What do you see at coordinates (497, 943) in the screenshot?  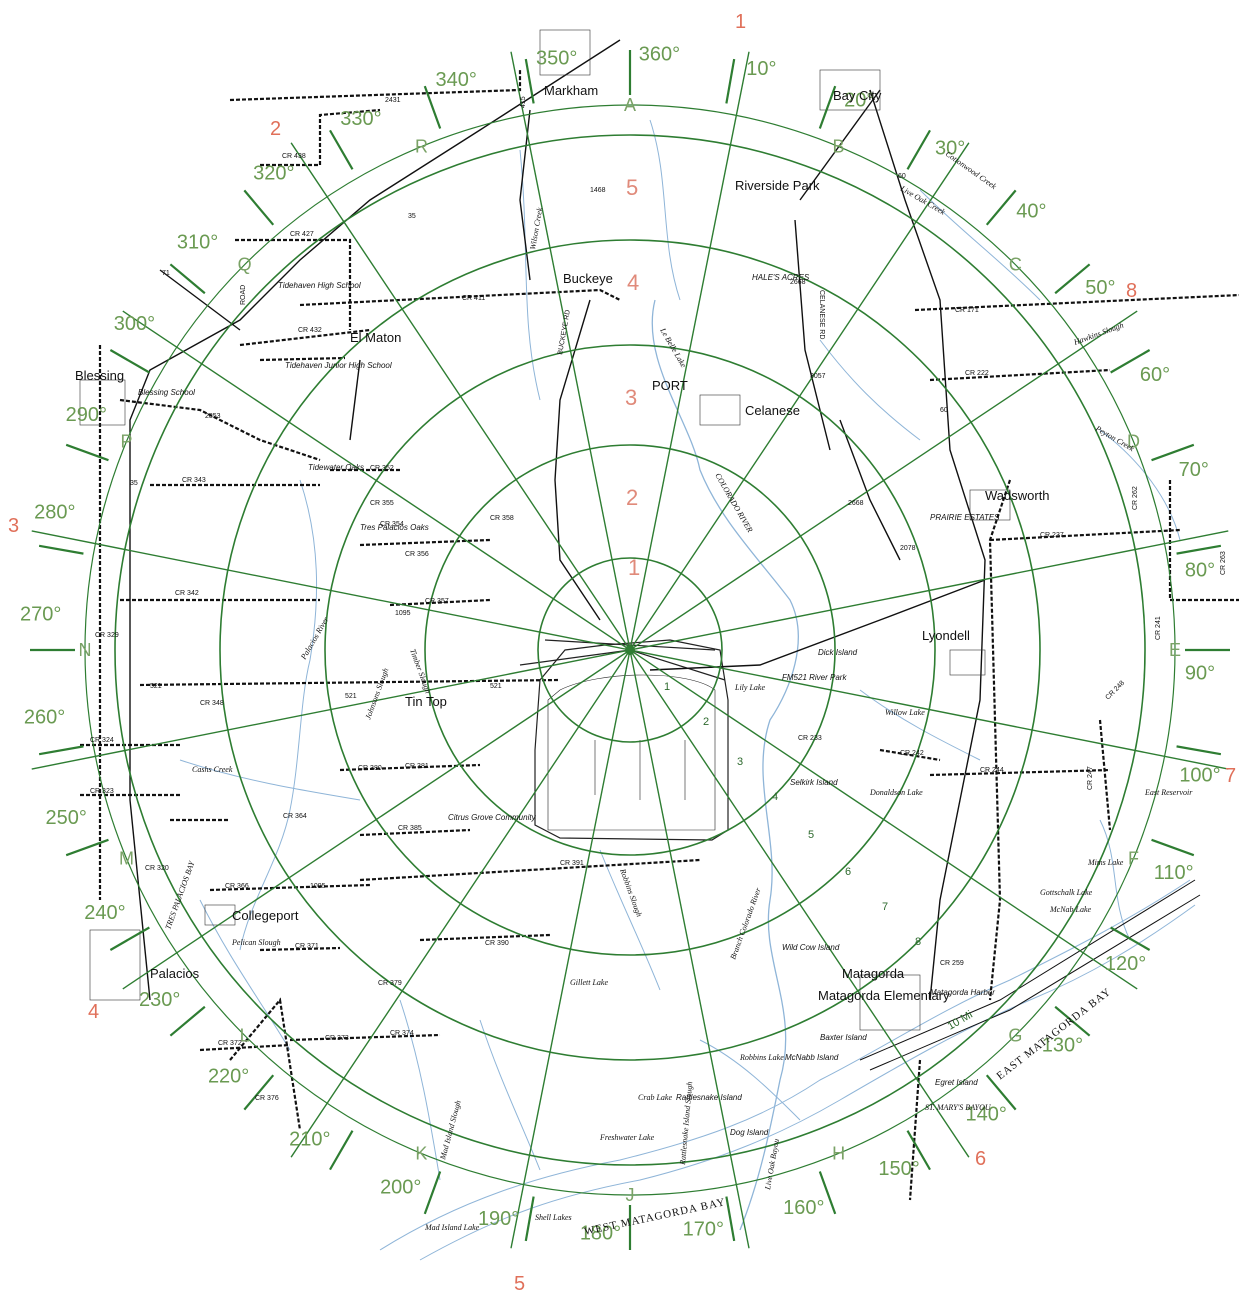 I see `label-cr390: CR 390` at bounding box center [497, 943].